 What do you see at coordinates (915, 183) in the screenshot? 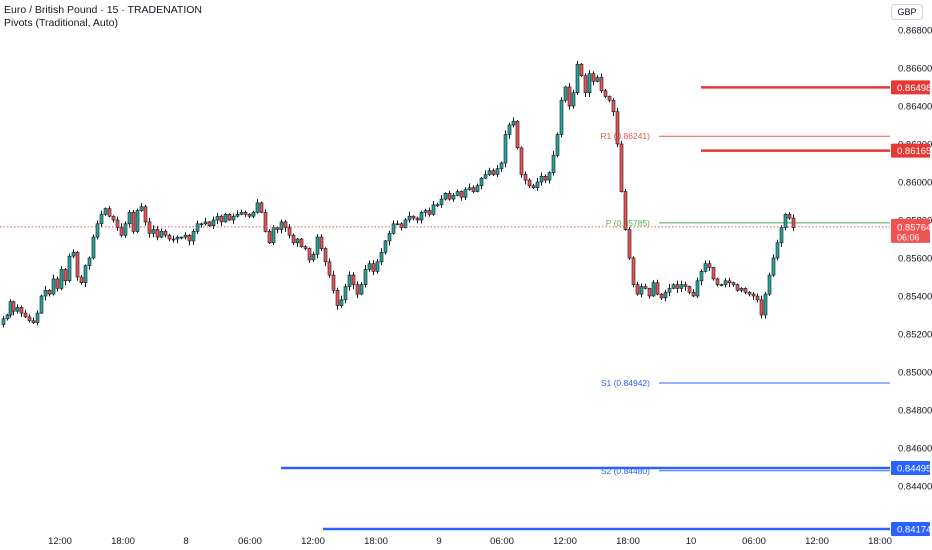
I see `y-tick-label: 0.86000` at bounding box center [915, 183].